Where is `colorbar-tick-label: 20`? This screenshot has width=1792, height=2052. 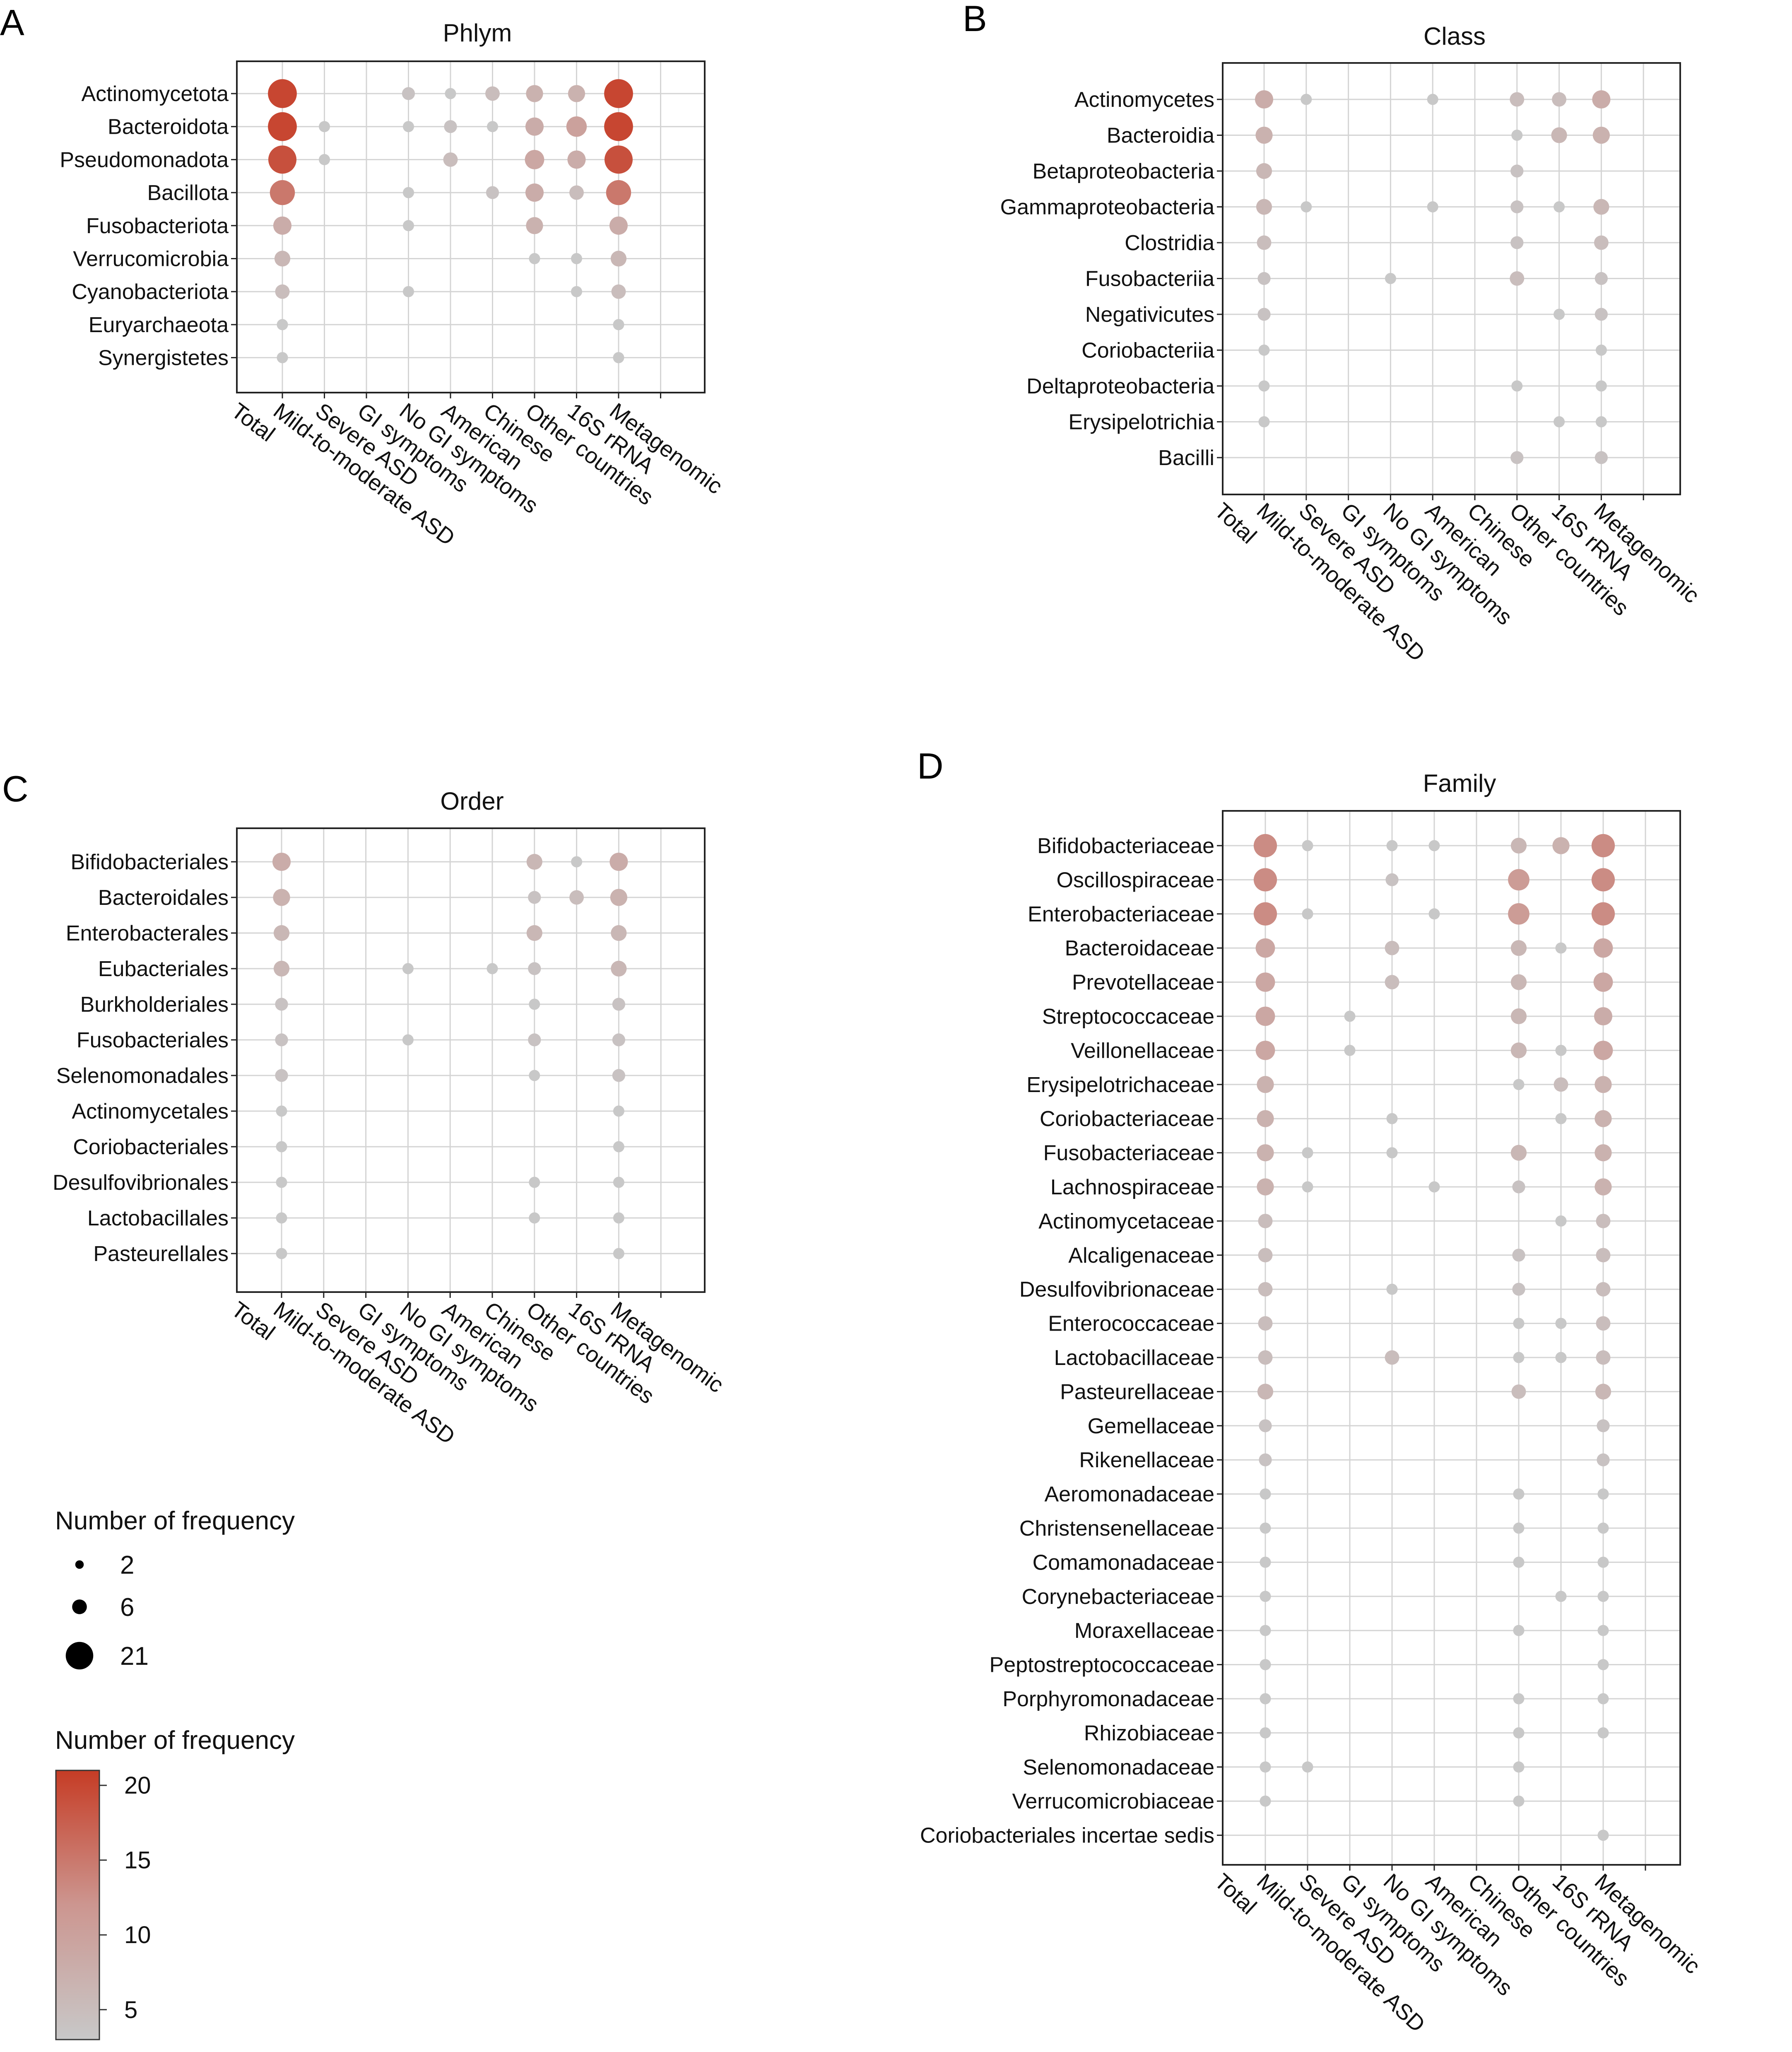 colorbar-tick-label: 20 is located at coordinates (138, 1785).